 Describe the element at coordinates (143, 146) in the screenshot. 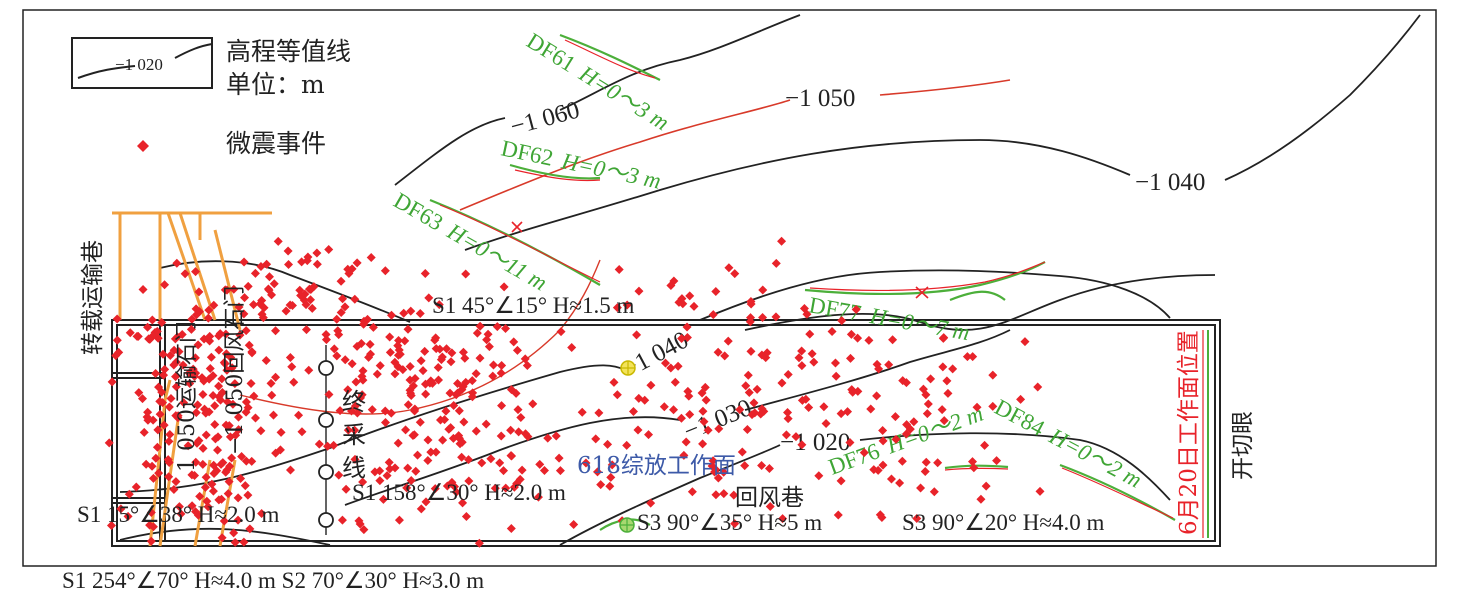

I see `legend-event-icon` at that location.